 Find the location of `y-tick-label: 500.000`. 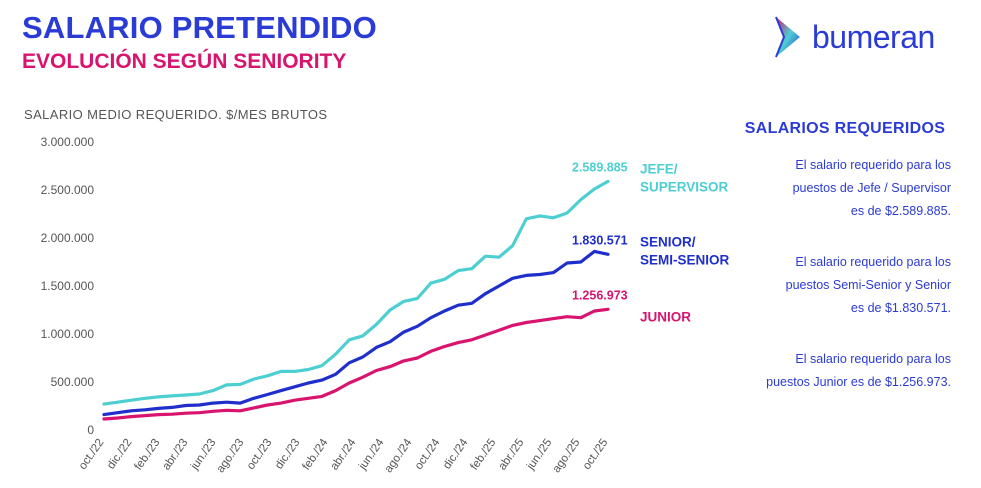

y-tick-label: 500.000 is located at coordinates (73, 382).